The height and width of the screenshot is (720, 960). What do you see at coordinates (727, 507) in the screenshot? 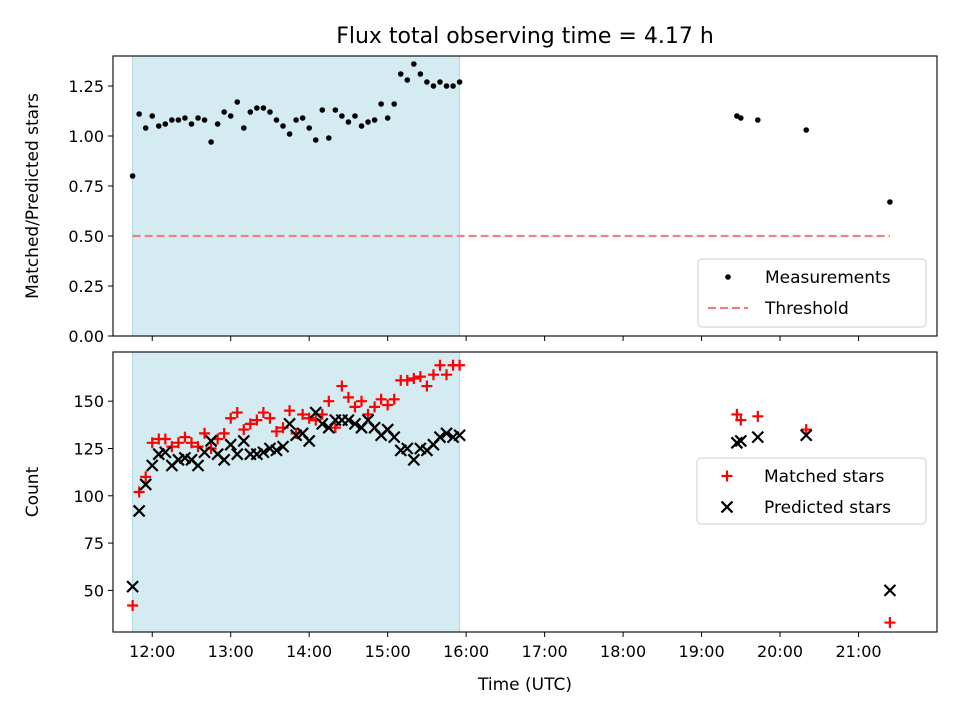
I see `legend-marker` at bounding box center [727, 507].